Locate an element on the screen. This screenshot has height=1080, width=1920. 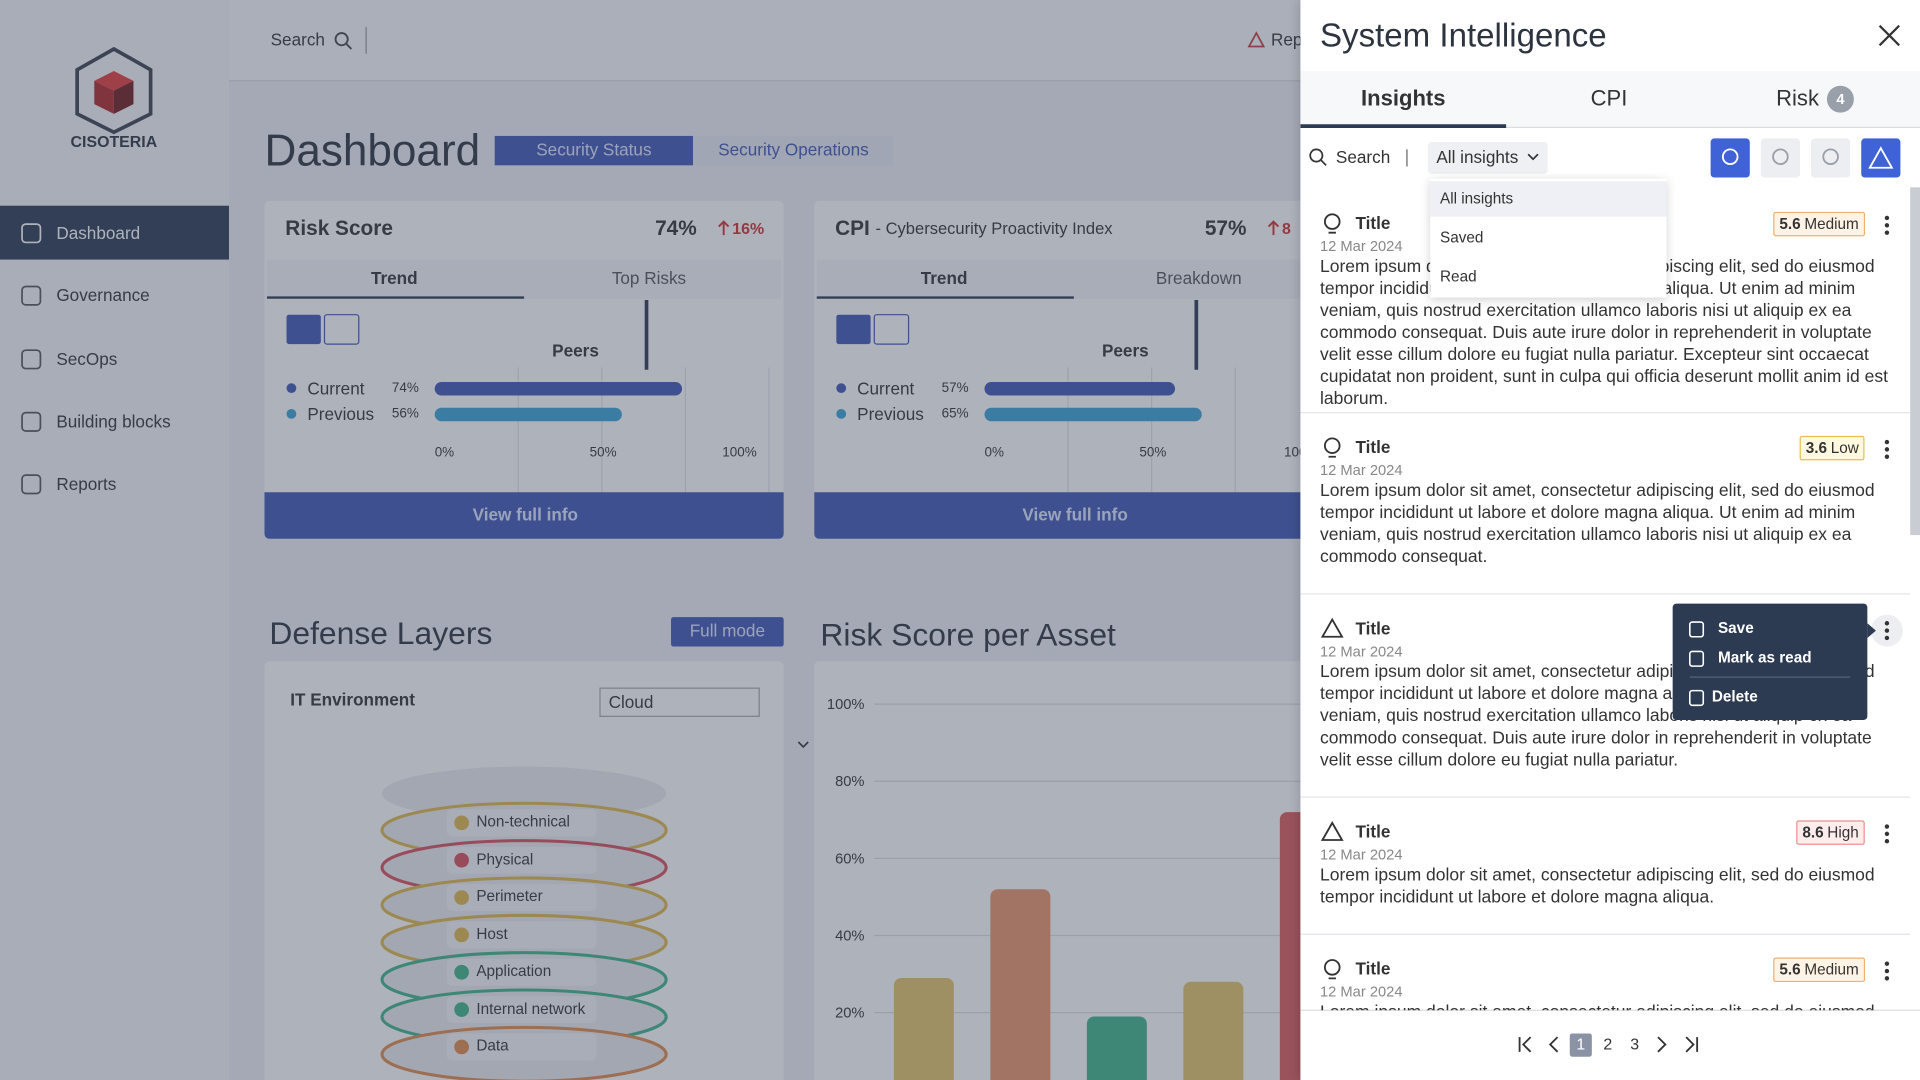
search-label: Search is located at coordinates (297, 39).